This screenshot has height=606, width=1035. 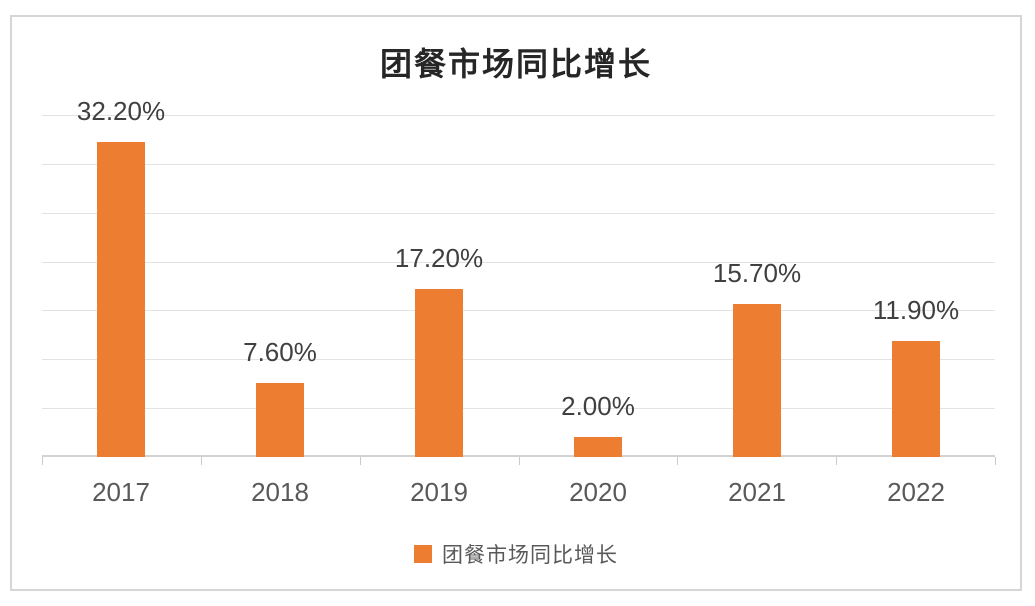 I want to click on data-label-2022: 11.90%, so click(x=916, y=310).